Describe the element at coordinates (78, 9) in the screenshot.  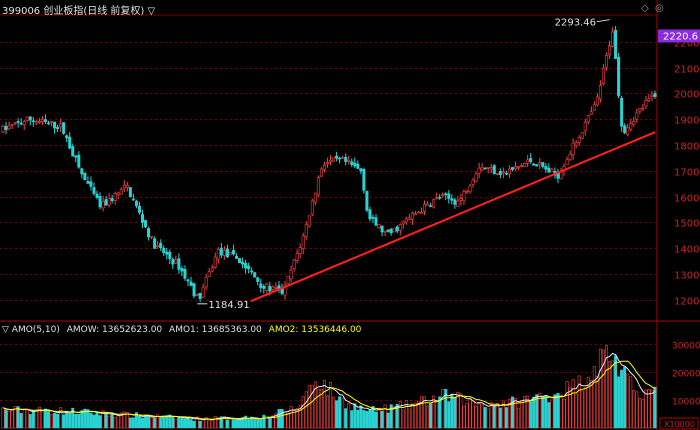
I see `chart-title: 399006 创业板指(日线 前复权) ▽` at that location.